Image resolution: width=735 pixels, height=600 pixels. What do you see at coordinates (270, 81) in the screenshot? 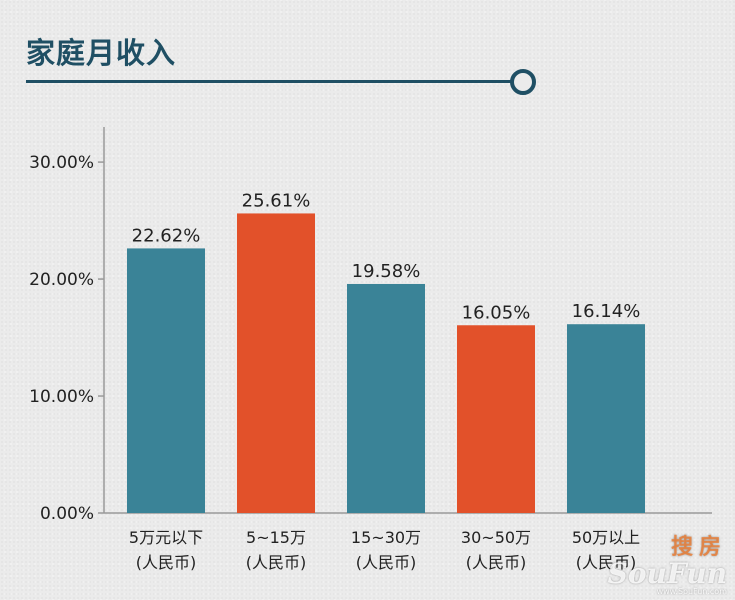
I see `title-underline` at bounding box center [270, 81].